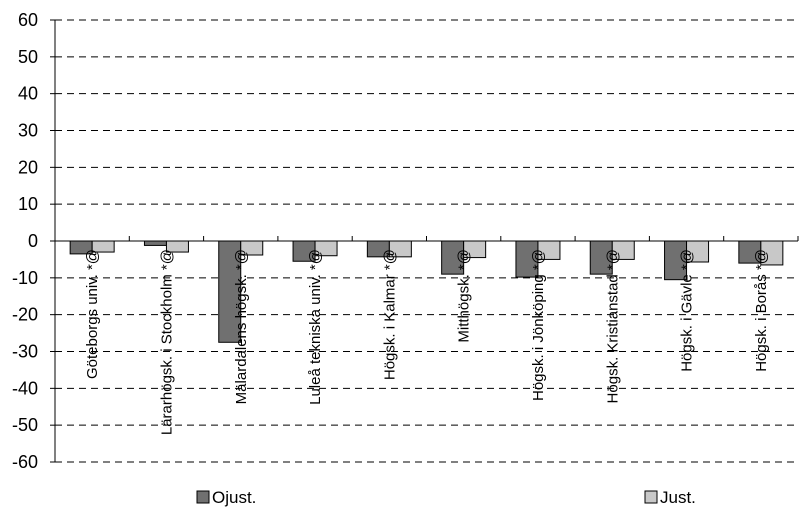  Describe the element at coordinates (25, 278) in the screenshot. I see `y-tick-label: -10` at that location.